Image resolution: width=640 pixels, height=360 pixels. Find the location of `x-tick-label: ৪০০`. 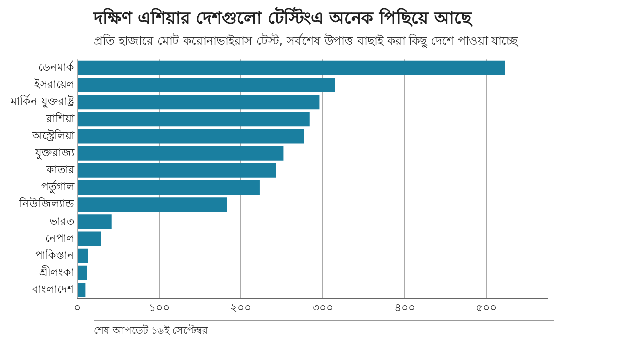

x-tick-label: ৪০০ is located at coordinates (405, 307).